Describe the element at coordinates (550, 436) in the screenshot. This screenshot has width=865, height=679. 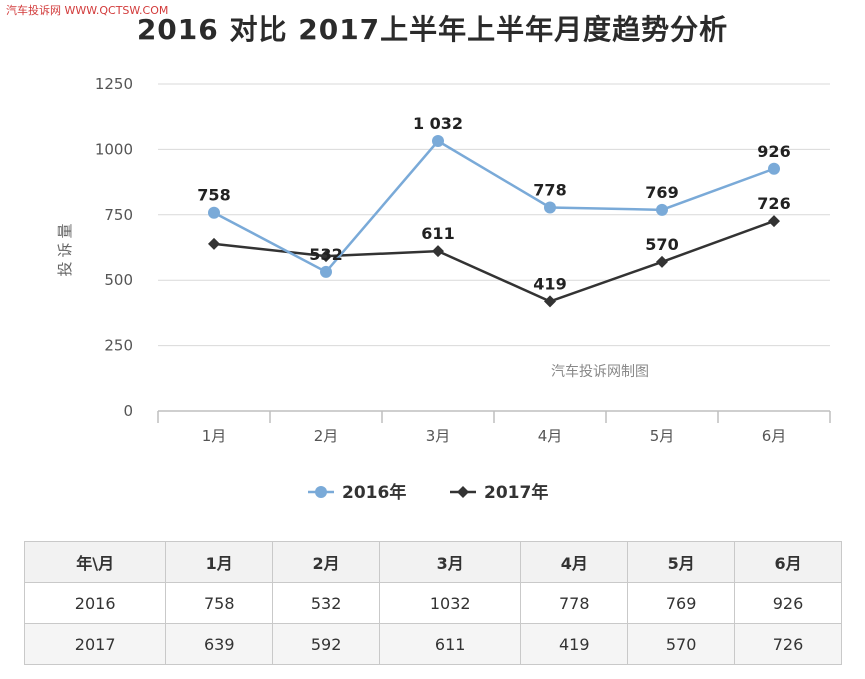
I see `x-tick-label: 4月` at that location.